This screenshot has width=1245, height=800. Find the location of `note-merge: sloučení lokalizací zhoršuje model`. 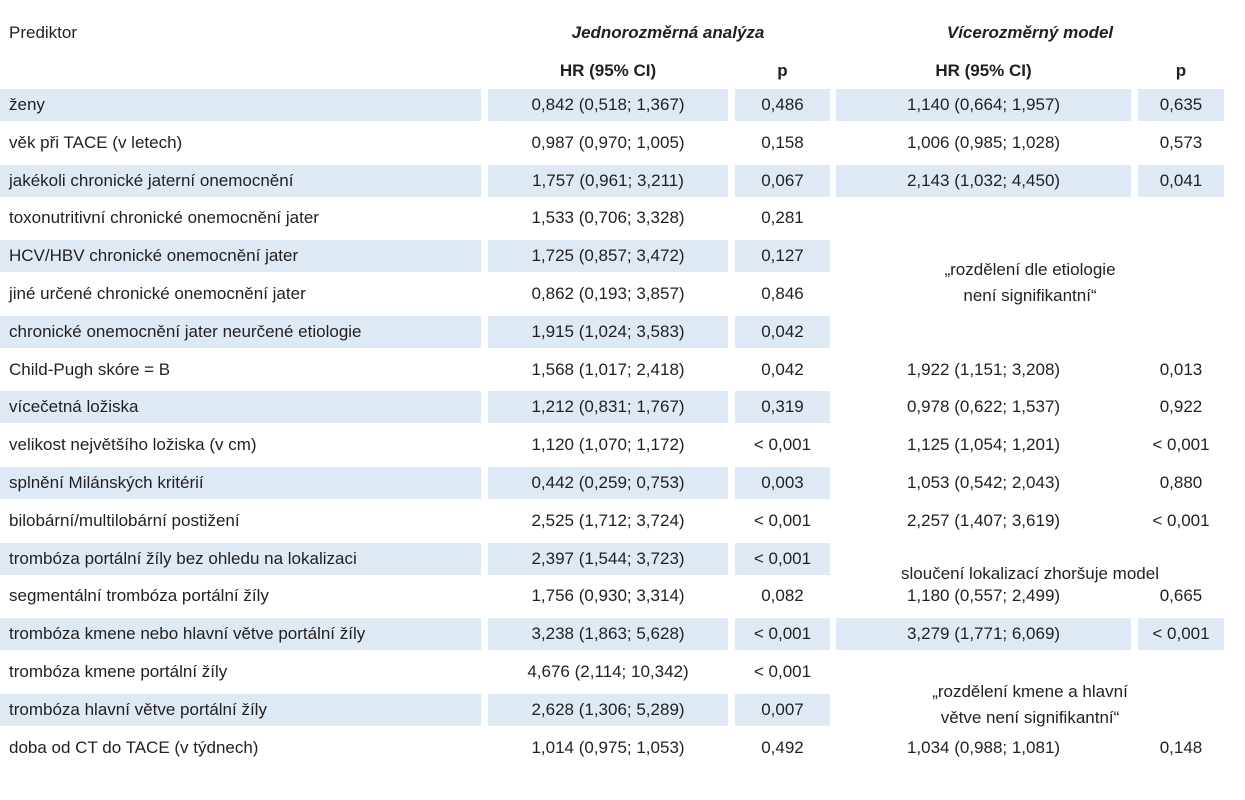

note-merge: sloučení lokalizací zhoršuje model is located at coordinates (1030, 573).